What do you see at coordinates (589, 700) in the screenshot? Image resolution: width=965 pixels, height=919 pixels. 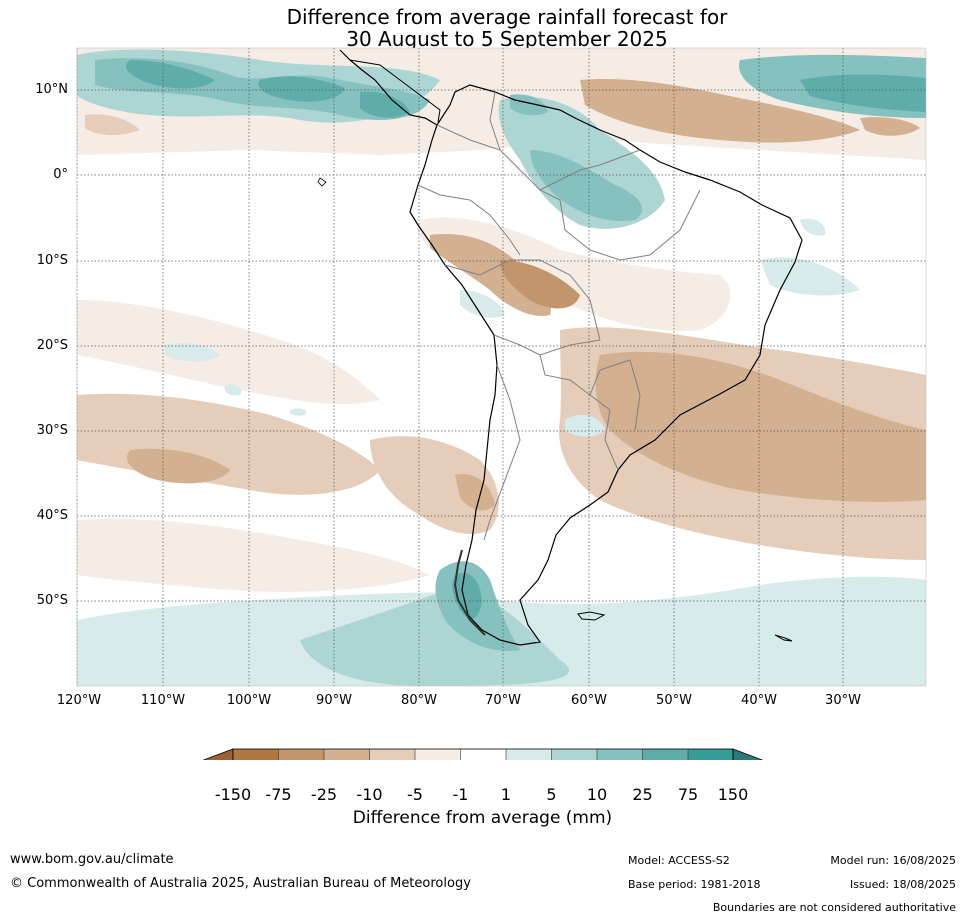 I see `lon-label: 60°W` at bounding box center [589, 700].